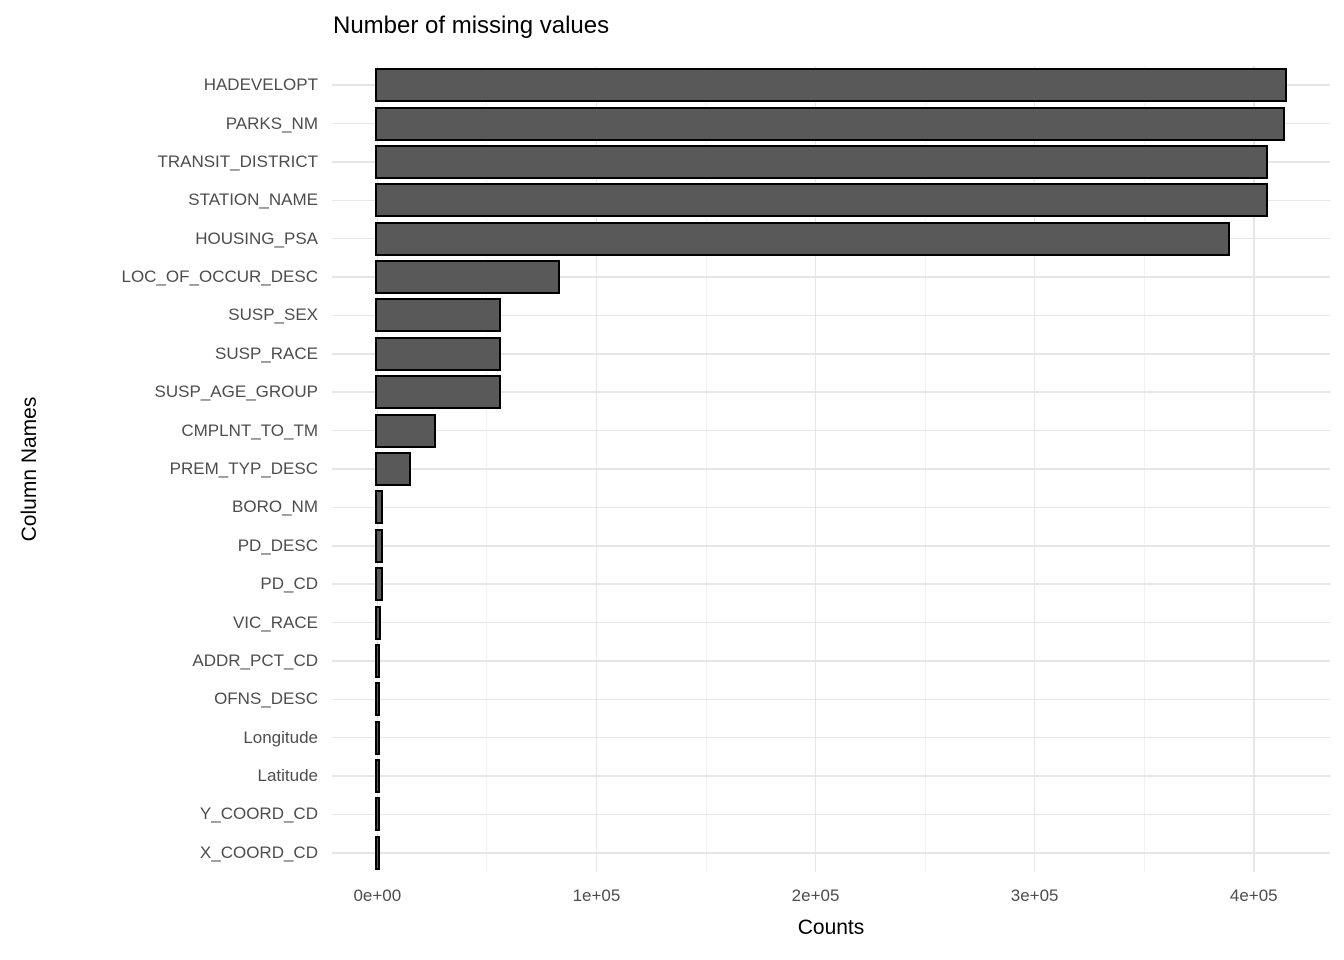 This screenshot has width=1344, height=960. What do you see at coordinates (393, 469) in the screenshot?
I see `bar-PREM_TYP_DESC` at bounding box center [393, 469].